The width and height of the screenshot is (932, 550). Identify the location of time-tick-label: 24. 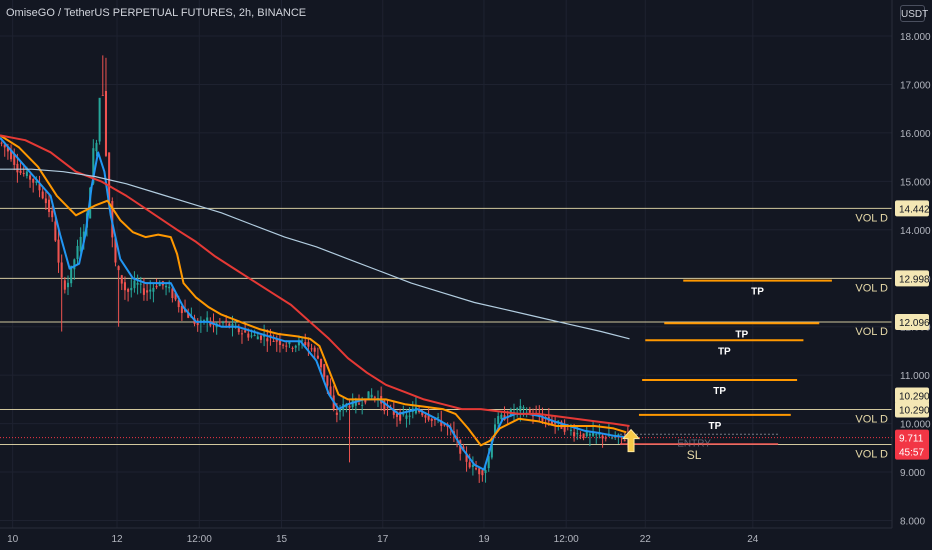
(753, 539).